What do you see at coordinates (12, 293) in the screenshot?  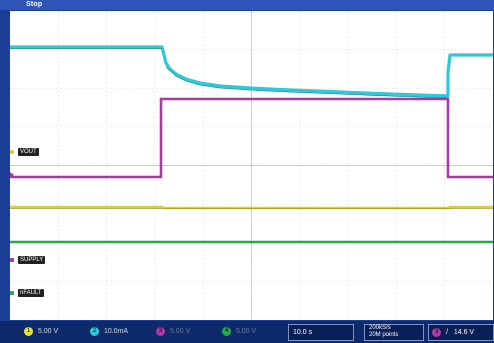 I see `ch4-ground-marker-icon` at bounding box center [12, 293].